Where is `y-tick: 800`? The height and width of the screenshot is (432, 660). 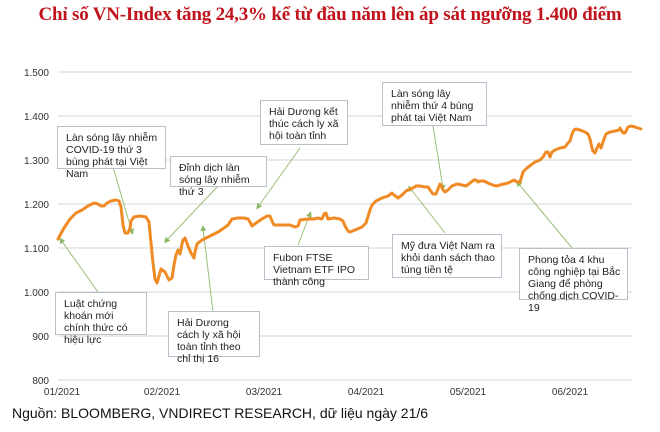 y-tick: 800 is located at coordinates (40, 381).